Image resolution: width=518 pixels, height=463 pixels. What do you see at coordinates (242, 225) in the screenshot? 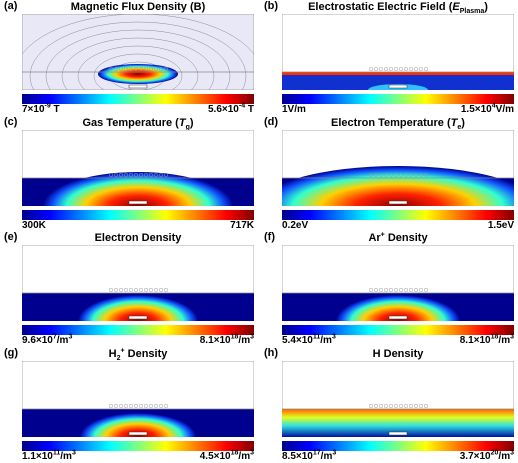
I see `colorbar-max: 717K` at bounding box center [242, 225].